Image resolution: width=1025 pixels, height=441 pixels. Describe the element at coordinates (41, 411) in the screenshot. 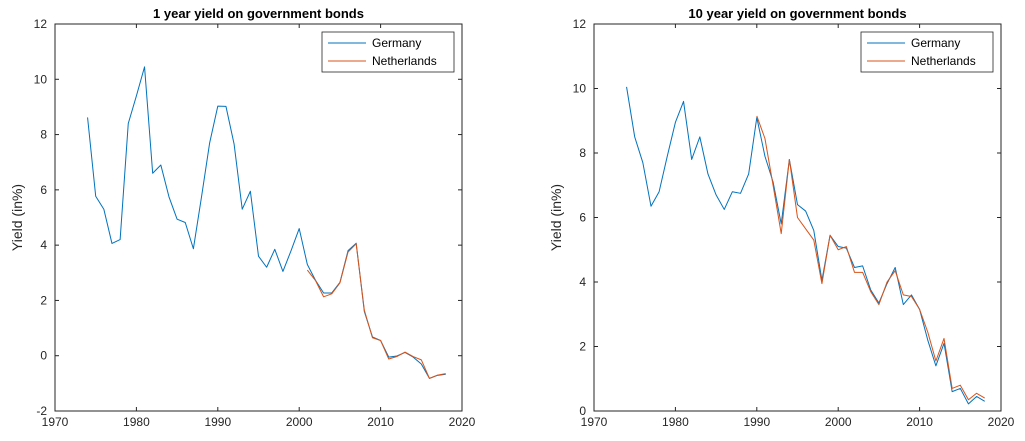

I see `y-tick-label: -2` at that location.